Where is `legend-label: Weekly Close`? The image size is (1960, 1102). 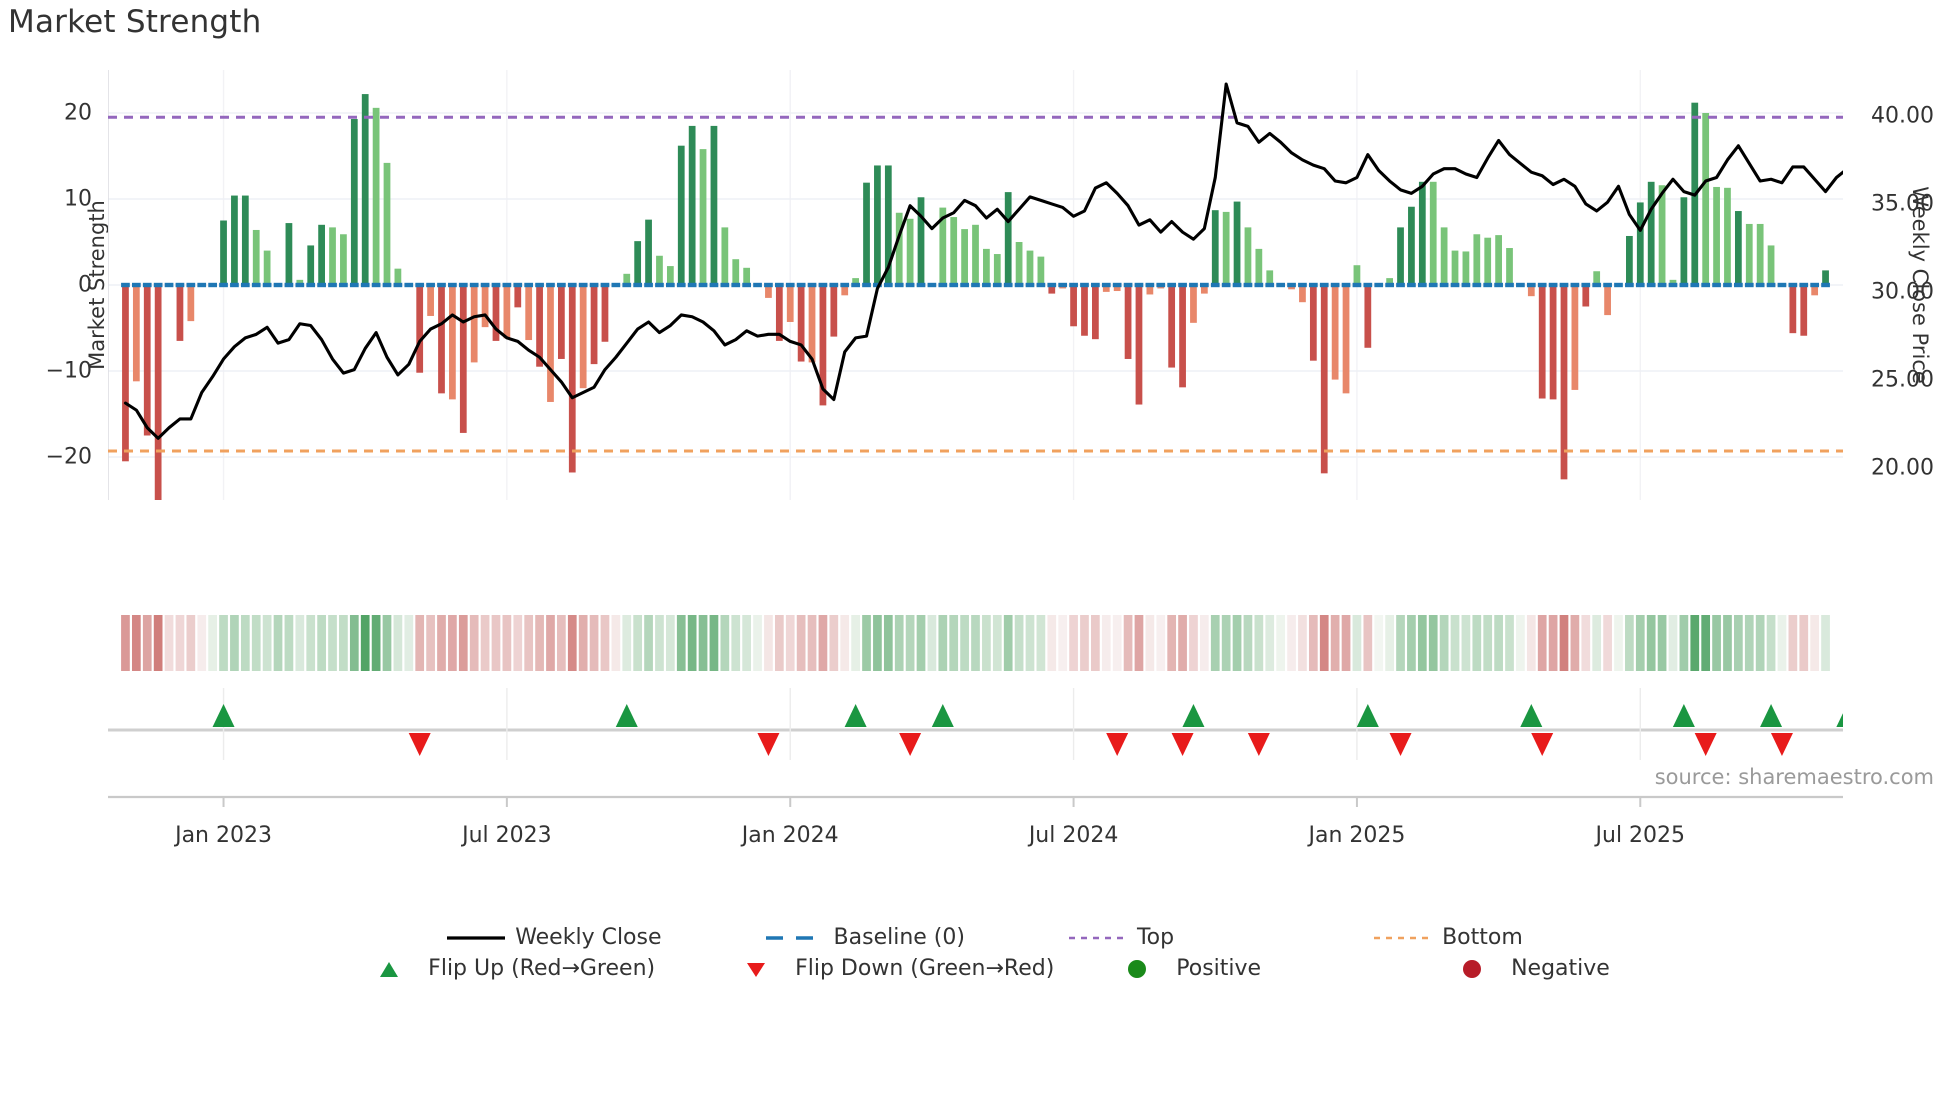
legend-label: Weekly Close is located at coordinates (588, 937).